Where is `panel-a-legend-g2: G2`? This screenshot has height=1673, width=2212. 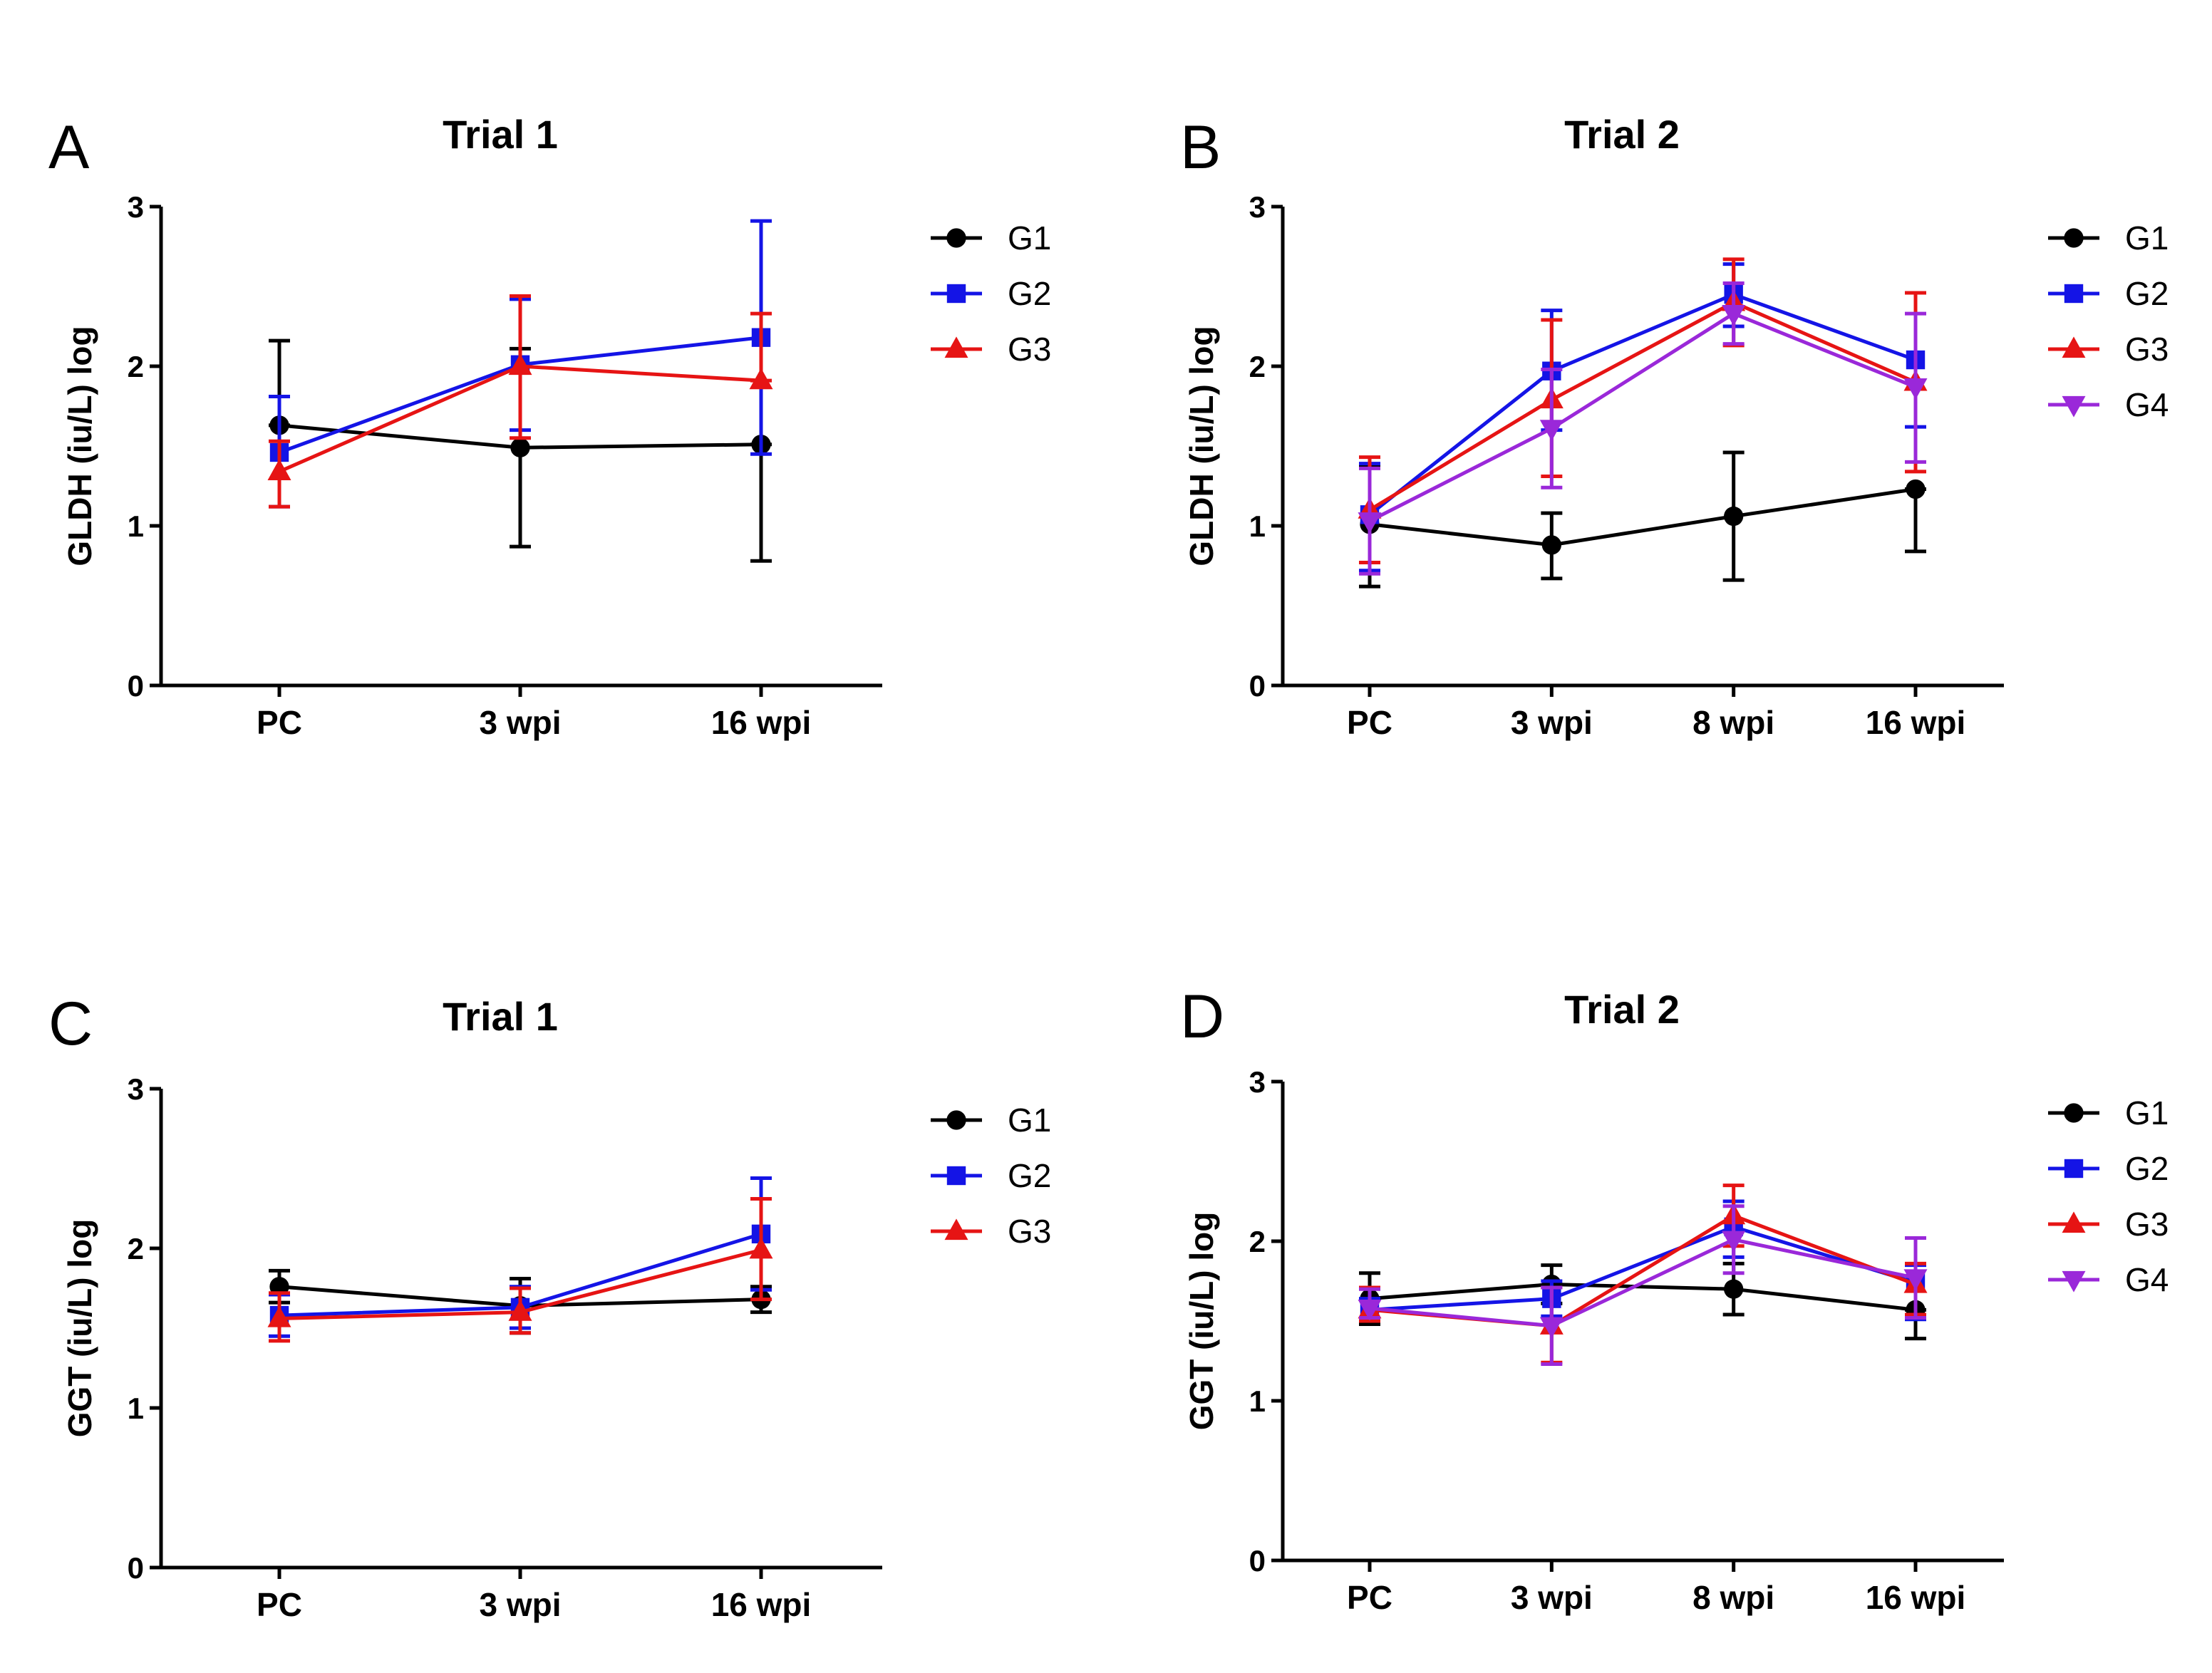
panel-a-legend-g2: G2 is located at coordinates (991, 293).